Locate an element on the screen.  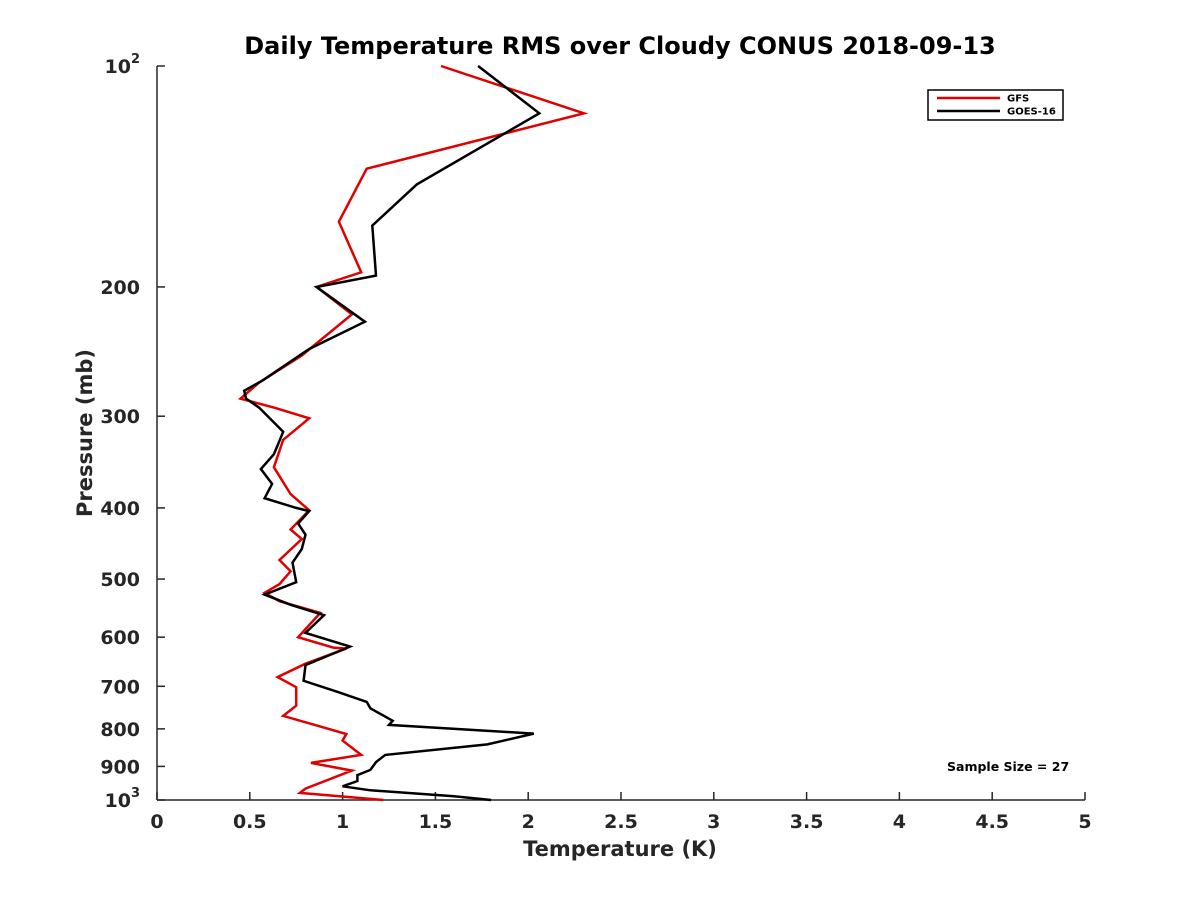
y-tick-label: 900 is located at coordinates (120, 767).